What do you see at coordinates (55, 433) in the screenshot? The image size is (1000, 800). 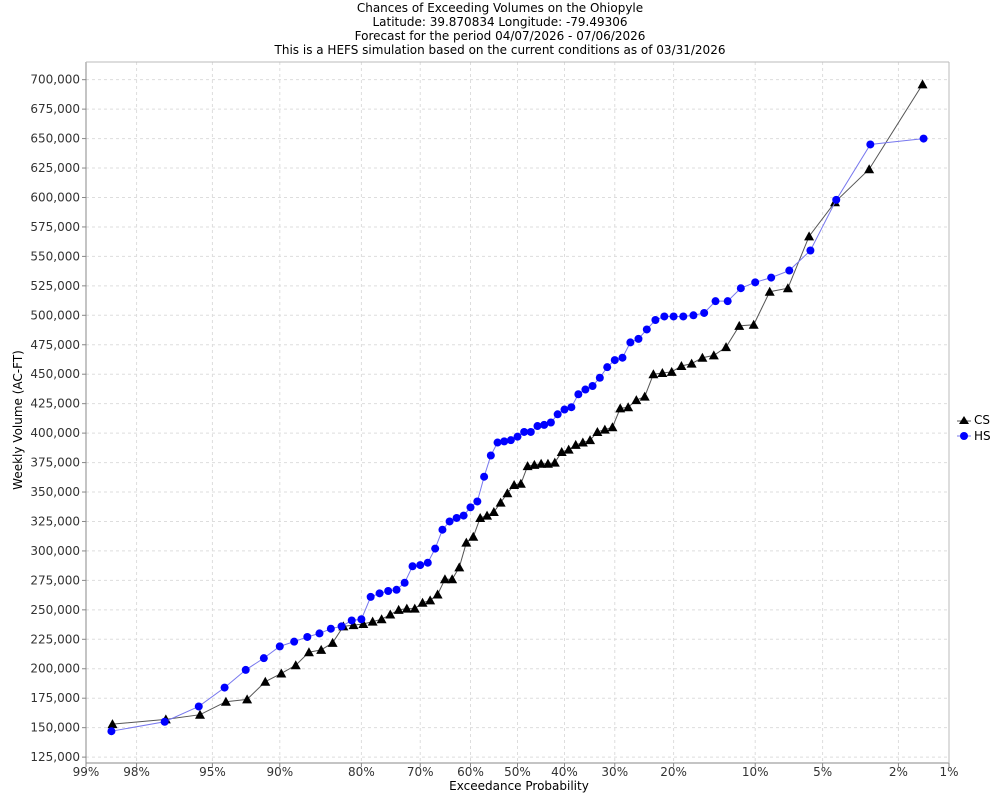 I see `y-tick-label: 400,000` at bounding box center [55, 433].